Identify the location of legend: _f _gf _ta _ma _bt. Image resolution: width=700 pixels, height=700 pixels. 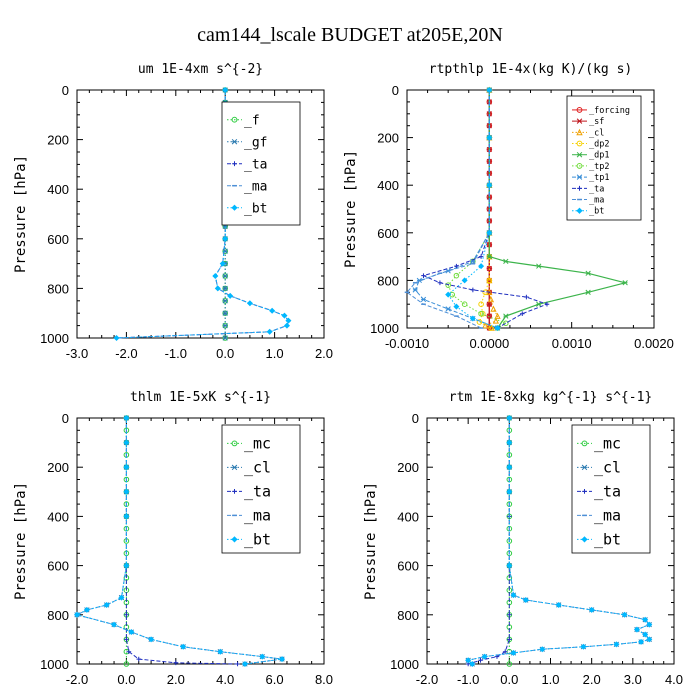
(261, 163).